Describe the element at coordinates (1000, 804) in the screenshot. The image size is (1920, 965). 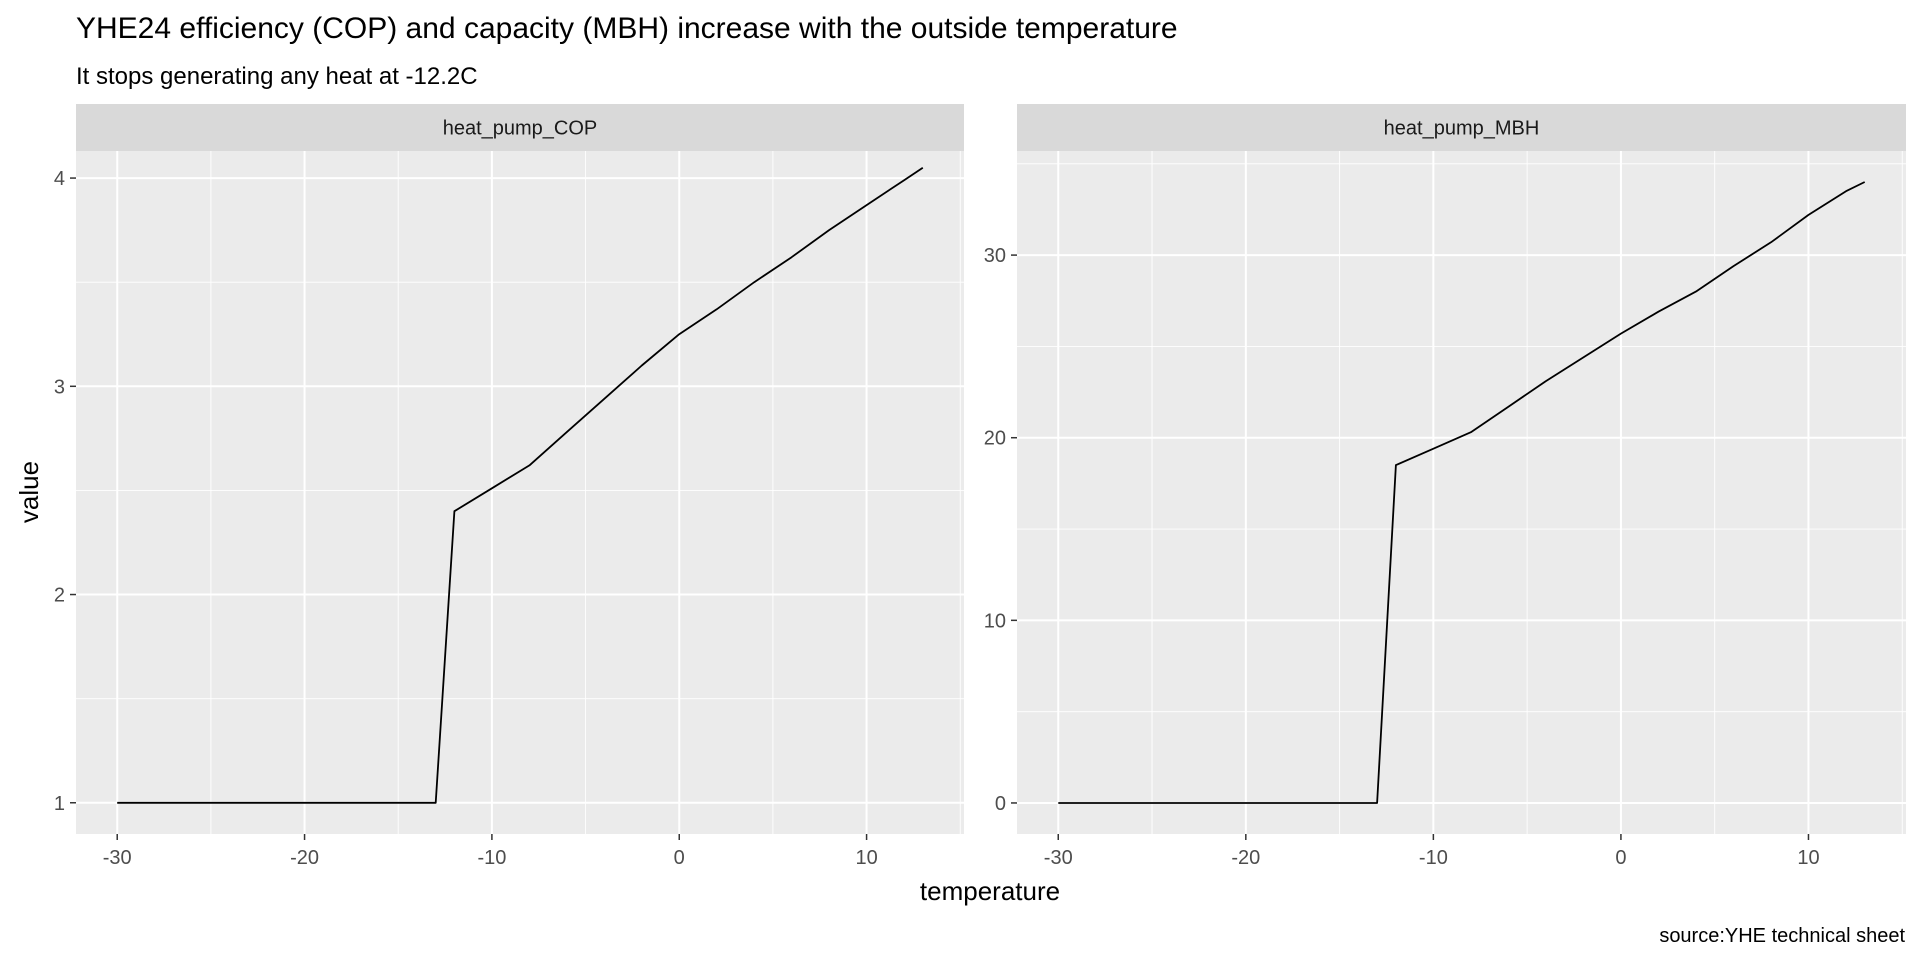
I see `y-tick-label: 0` at that location.